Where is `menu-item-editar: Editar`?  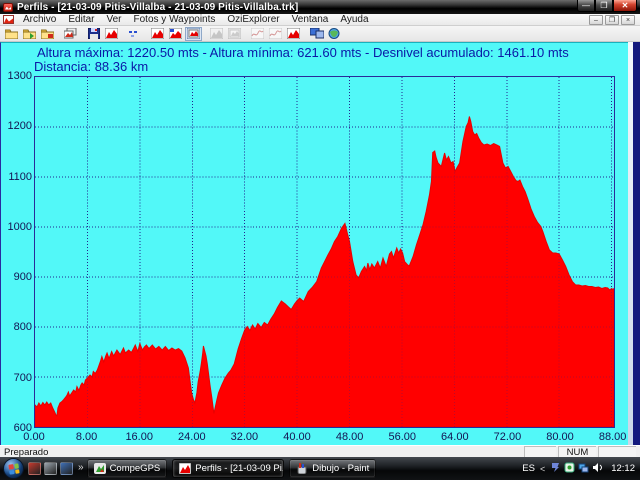
menu-item-editar: Editar is located at coordinates (81, 19).